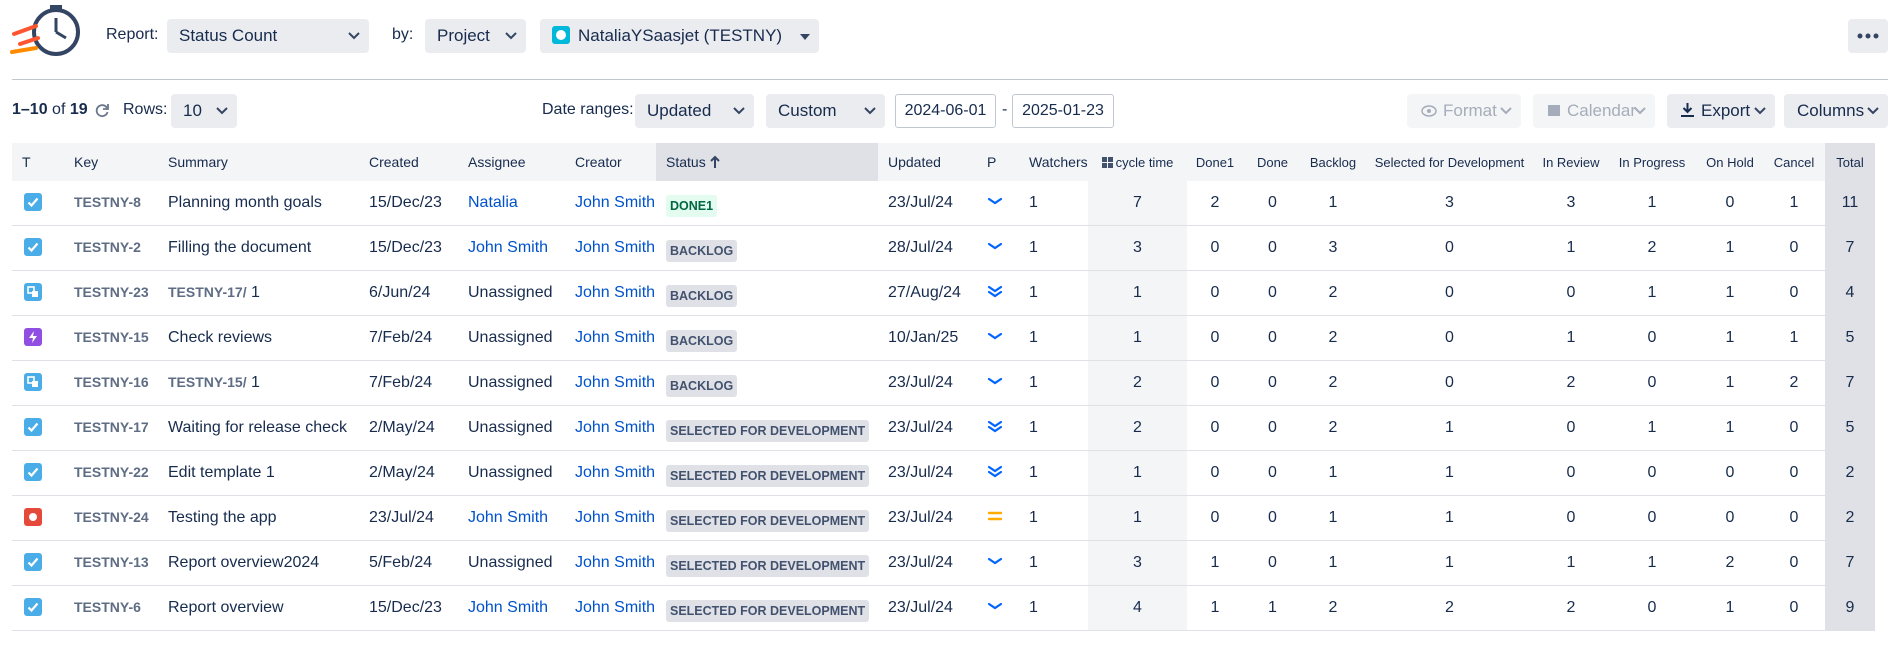  I want to click on cell: Check reviews, so click(258, 338).